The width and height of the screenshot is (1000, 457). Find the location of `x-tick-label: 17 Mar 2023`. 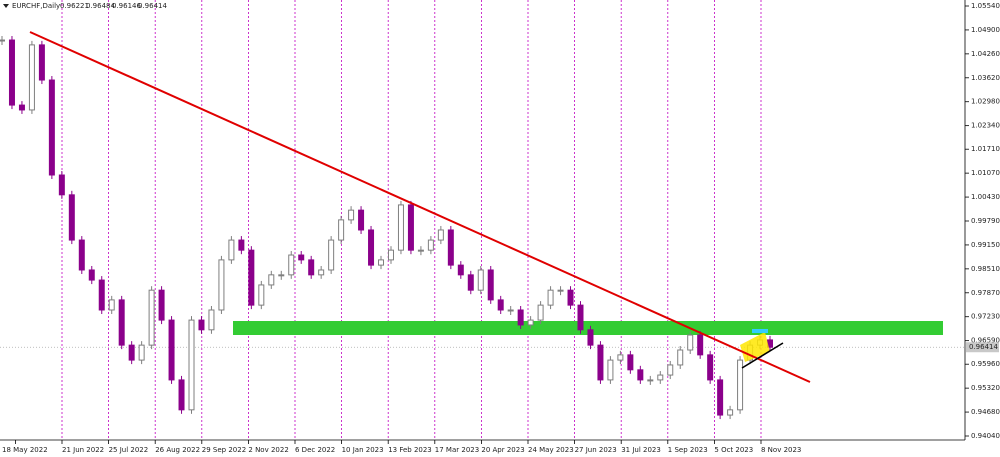

x-tick-label: 17 Mar 2023 is located at coordinates (457, 450).